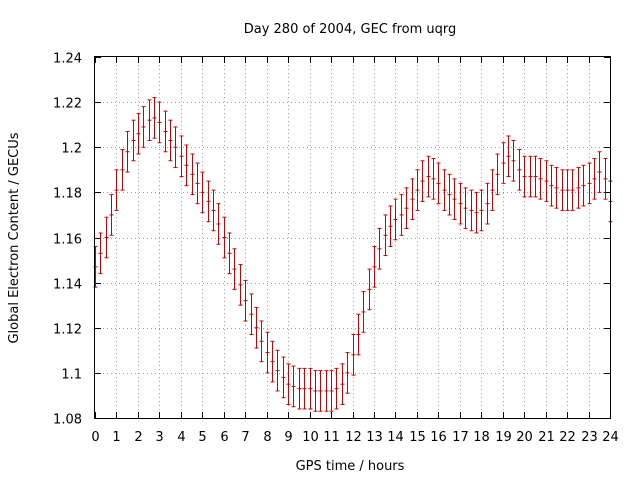 This screenshot has height=480, width=640. I want to click on y-tick-label: 1.14, so click(67, 285).